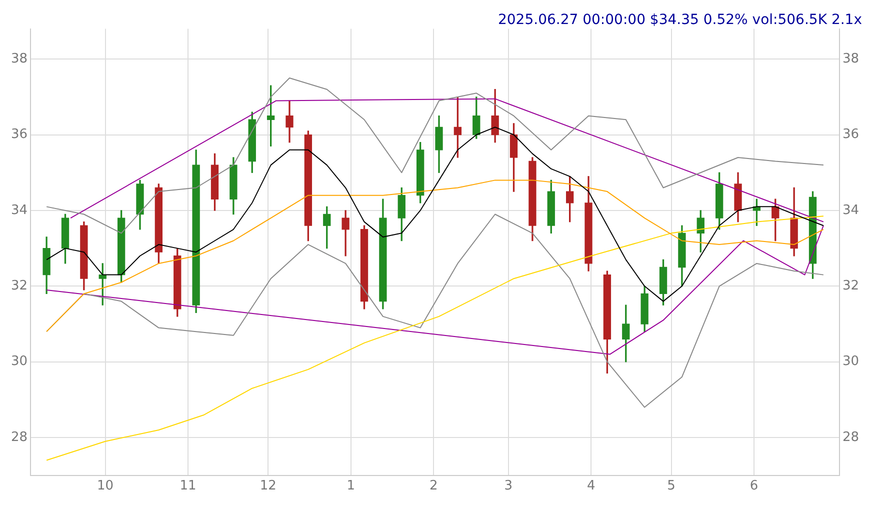 This screenshot has width=870, height=505. I want to click on y2-tick-label: 32, so click(851, 286).